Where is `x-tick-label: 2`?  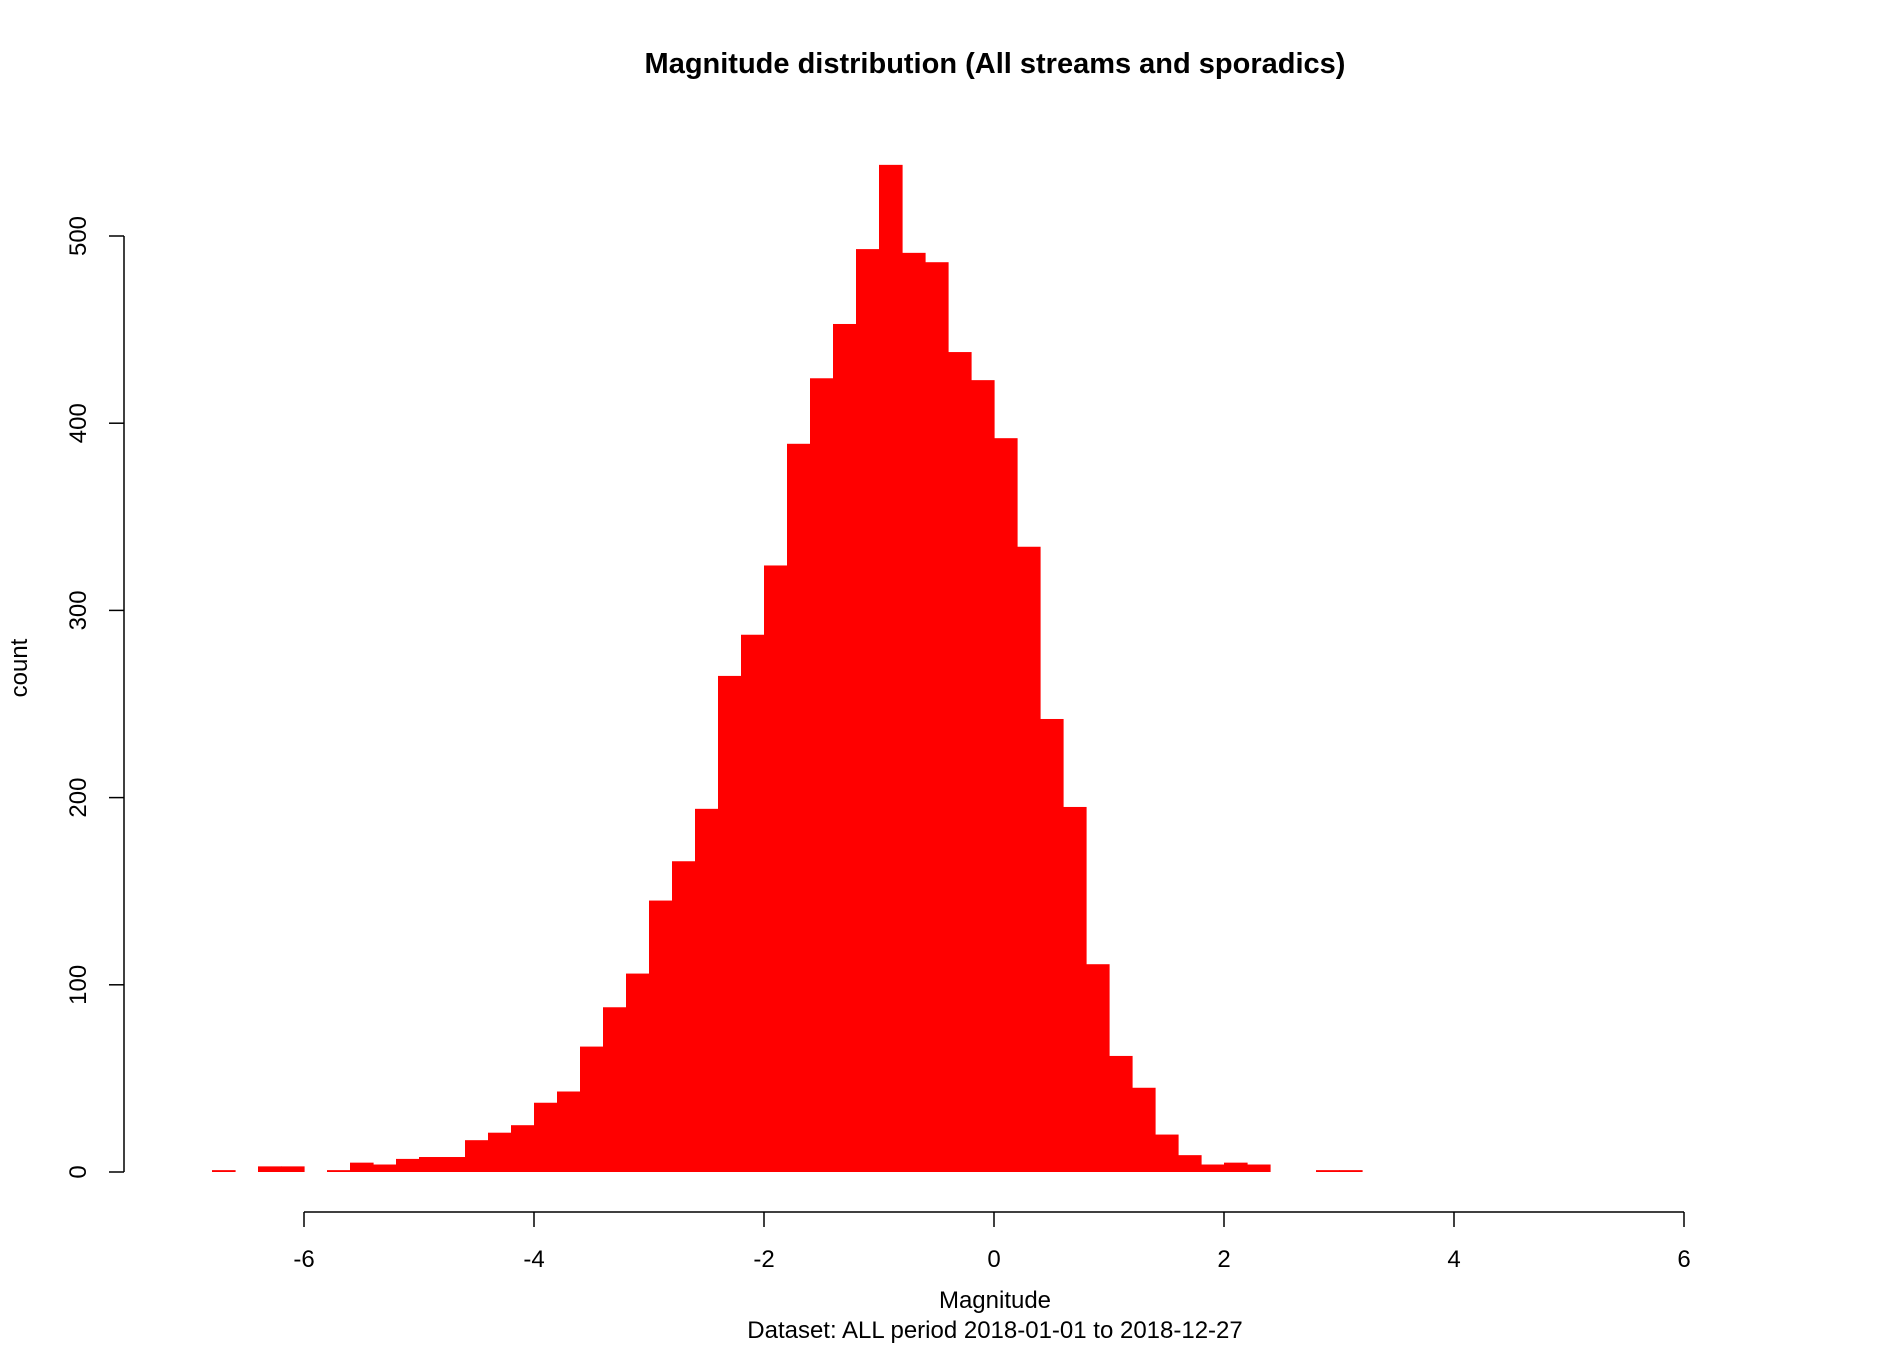 x-tick-label: 2 is located at coordinates (1223, 1259).